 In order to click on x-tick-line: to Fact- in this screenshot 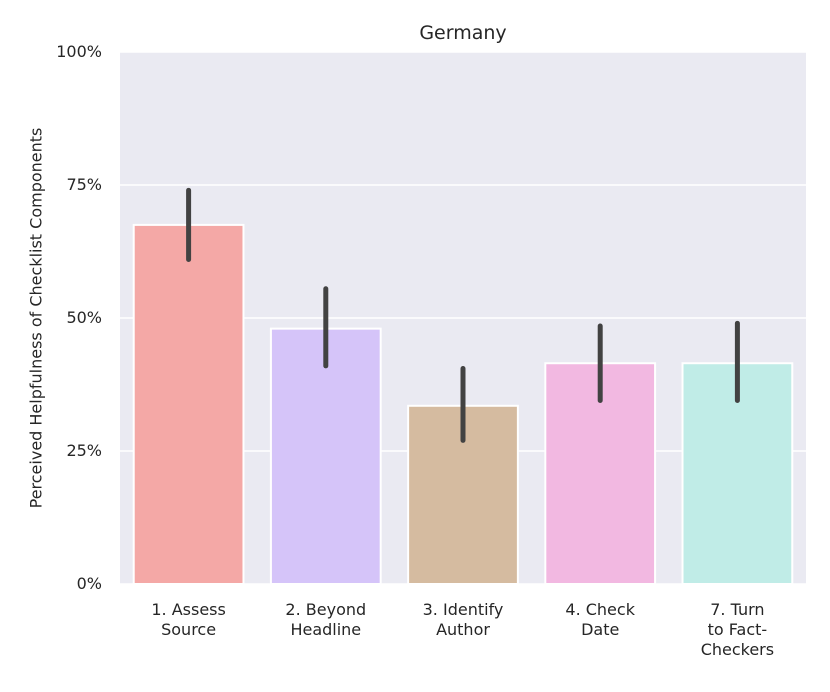, I will do `click(737, 629)`.